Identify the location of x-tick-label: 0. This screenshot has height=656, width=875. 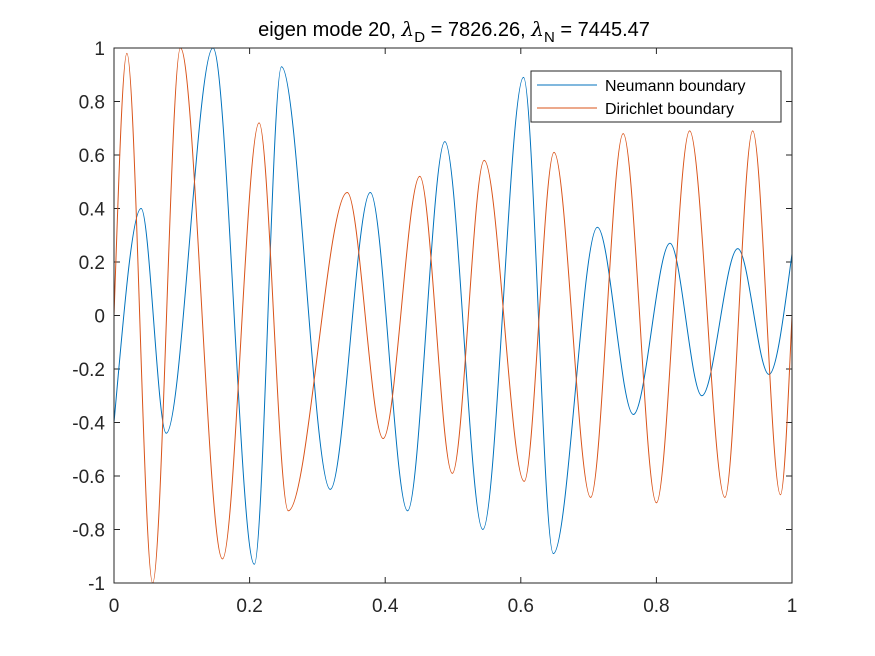
(114, 606).